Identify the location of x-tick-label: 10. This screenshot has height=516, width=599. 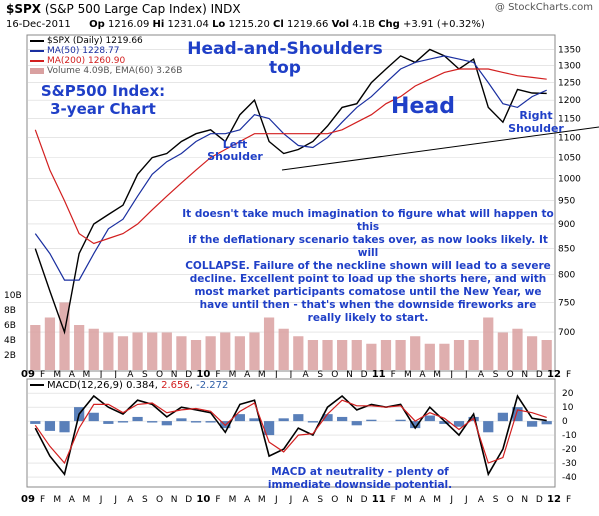
(203, 499).